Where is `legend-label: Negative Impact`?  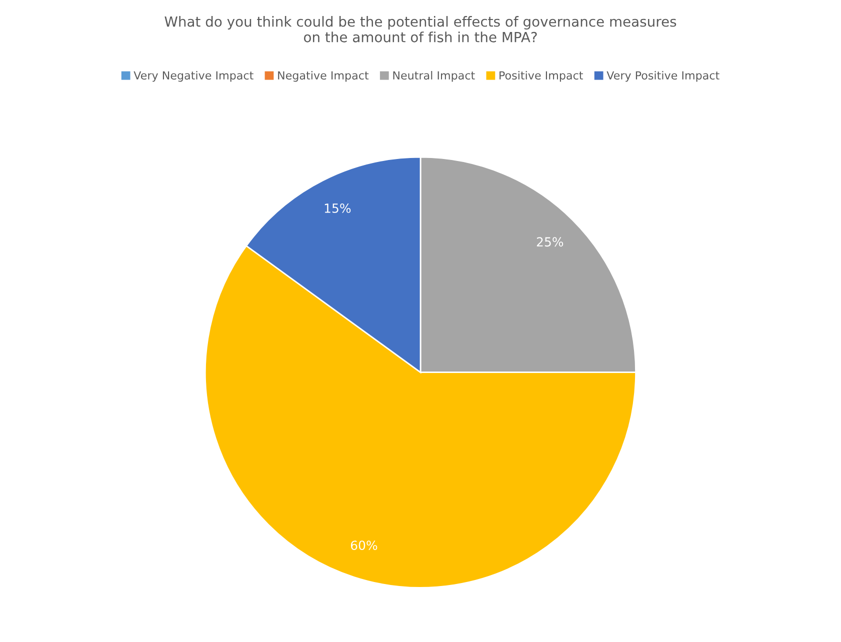
legend-label: Negative Impact is located at coordinates (323, 76).